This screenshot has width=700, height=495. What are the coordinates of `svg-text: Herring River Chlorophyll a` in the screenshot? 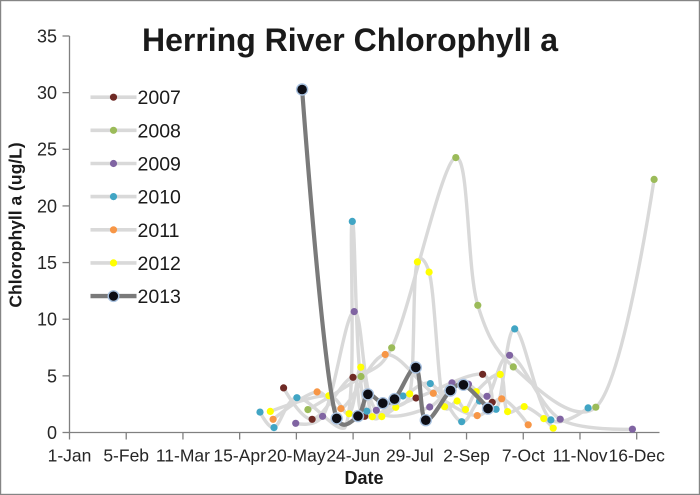 It's located at (350, 40).